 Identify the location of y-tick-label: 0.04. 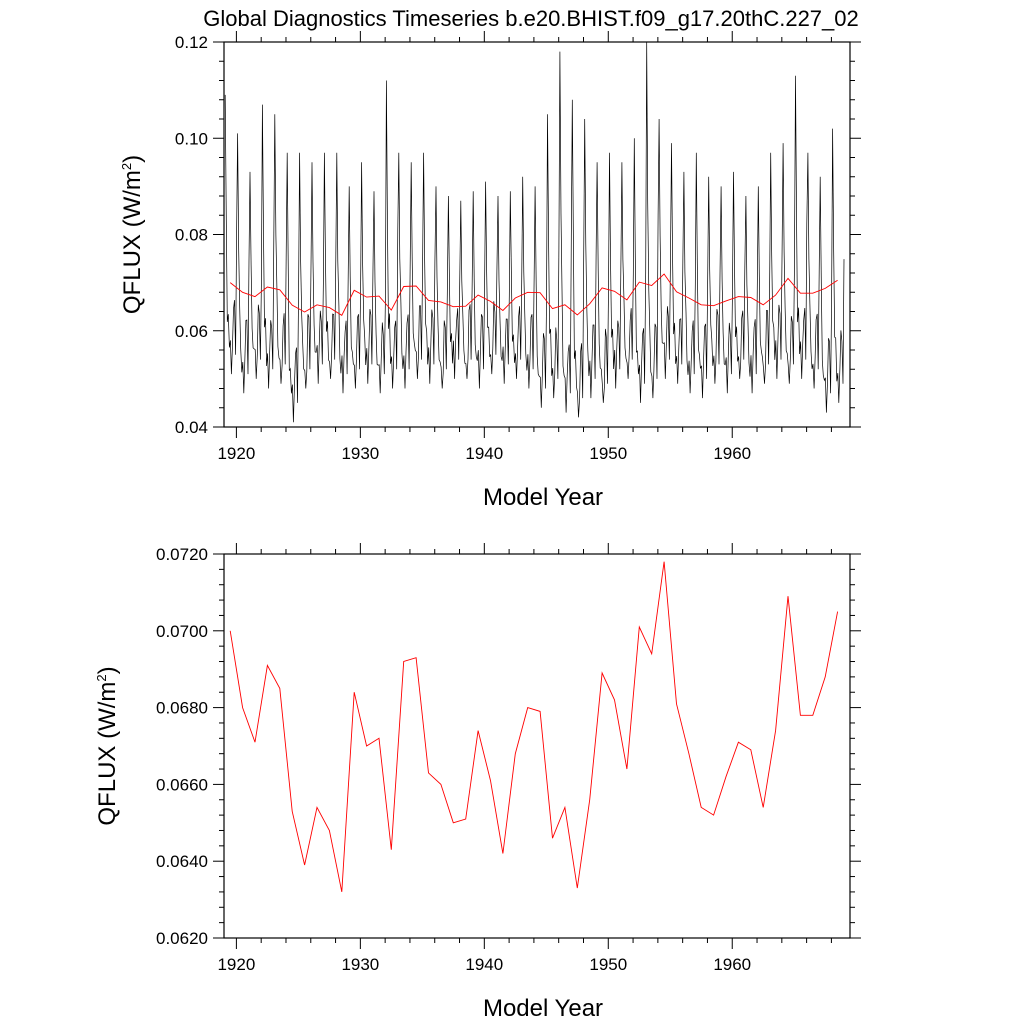
(191, 427).